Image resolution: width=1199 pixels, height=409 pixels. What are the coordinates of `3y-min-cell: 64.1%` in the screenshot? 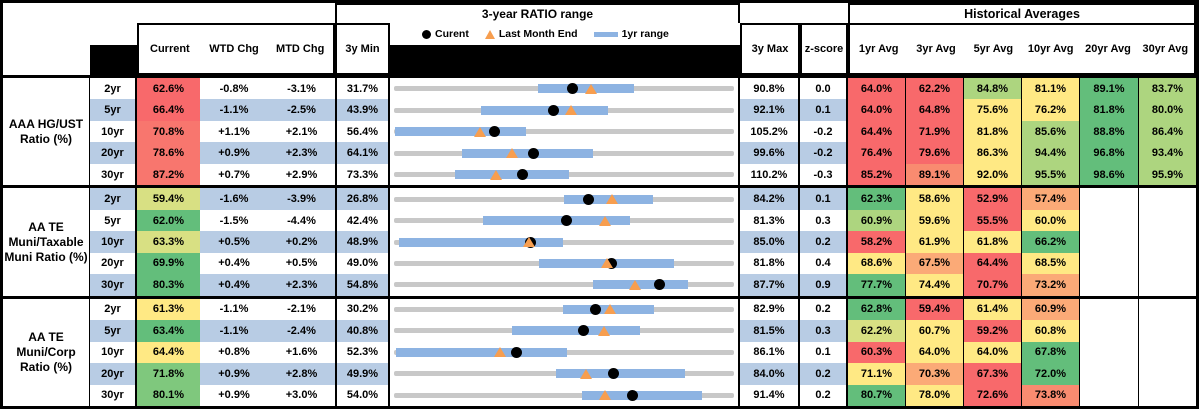 It's located at (362, 153).